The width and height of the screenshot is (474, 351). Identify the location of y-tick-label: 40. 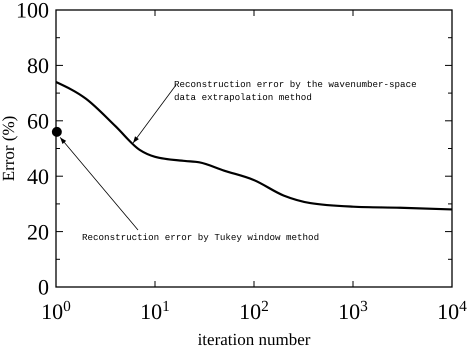
(38, 176).